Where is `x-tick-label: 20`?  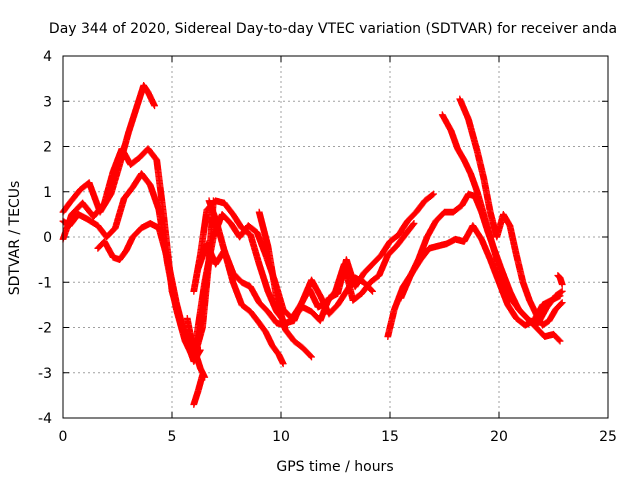
x-tick-label: 20 is located at coordinates (499, 437).